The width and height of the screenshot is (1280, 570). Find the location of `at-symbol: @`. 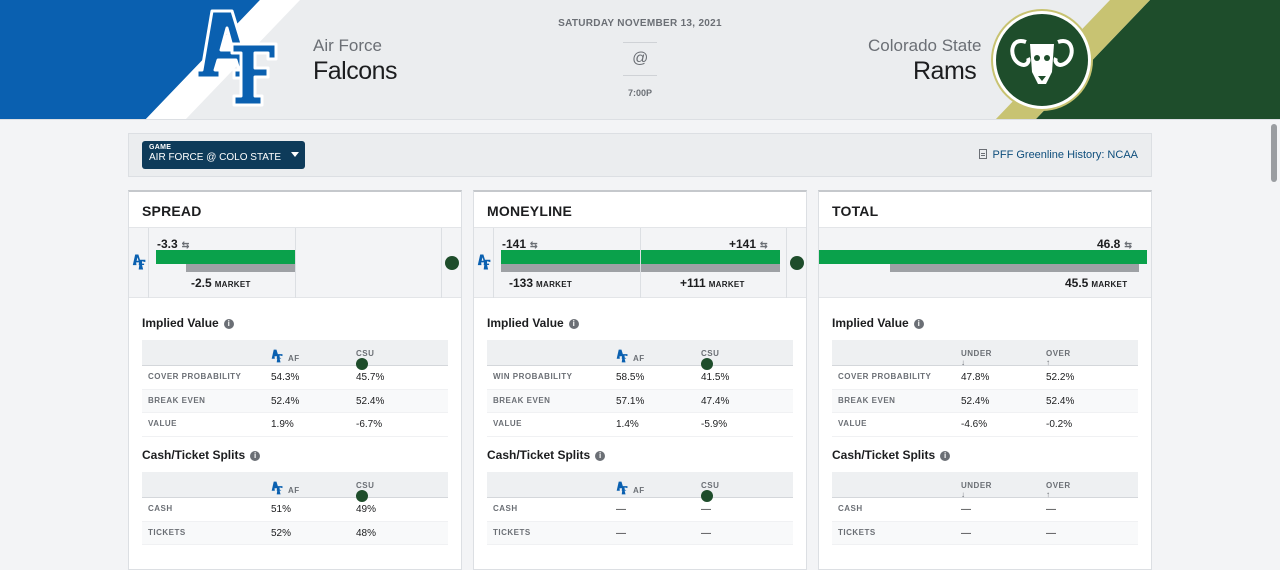

at-symbol: @ is located at coordinates (640, 59).